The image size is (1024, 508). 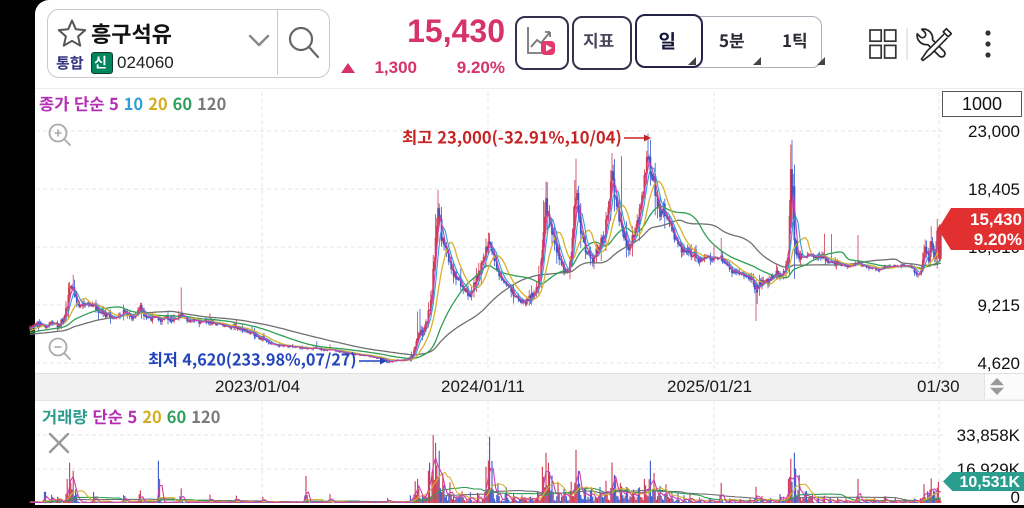 I want to click on svg-text: 9.20%, so click(x=998, y=239).